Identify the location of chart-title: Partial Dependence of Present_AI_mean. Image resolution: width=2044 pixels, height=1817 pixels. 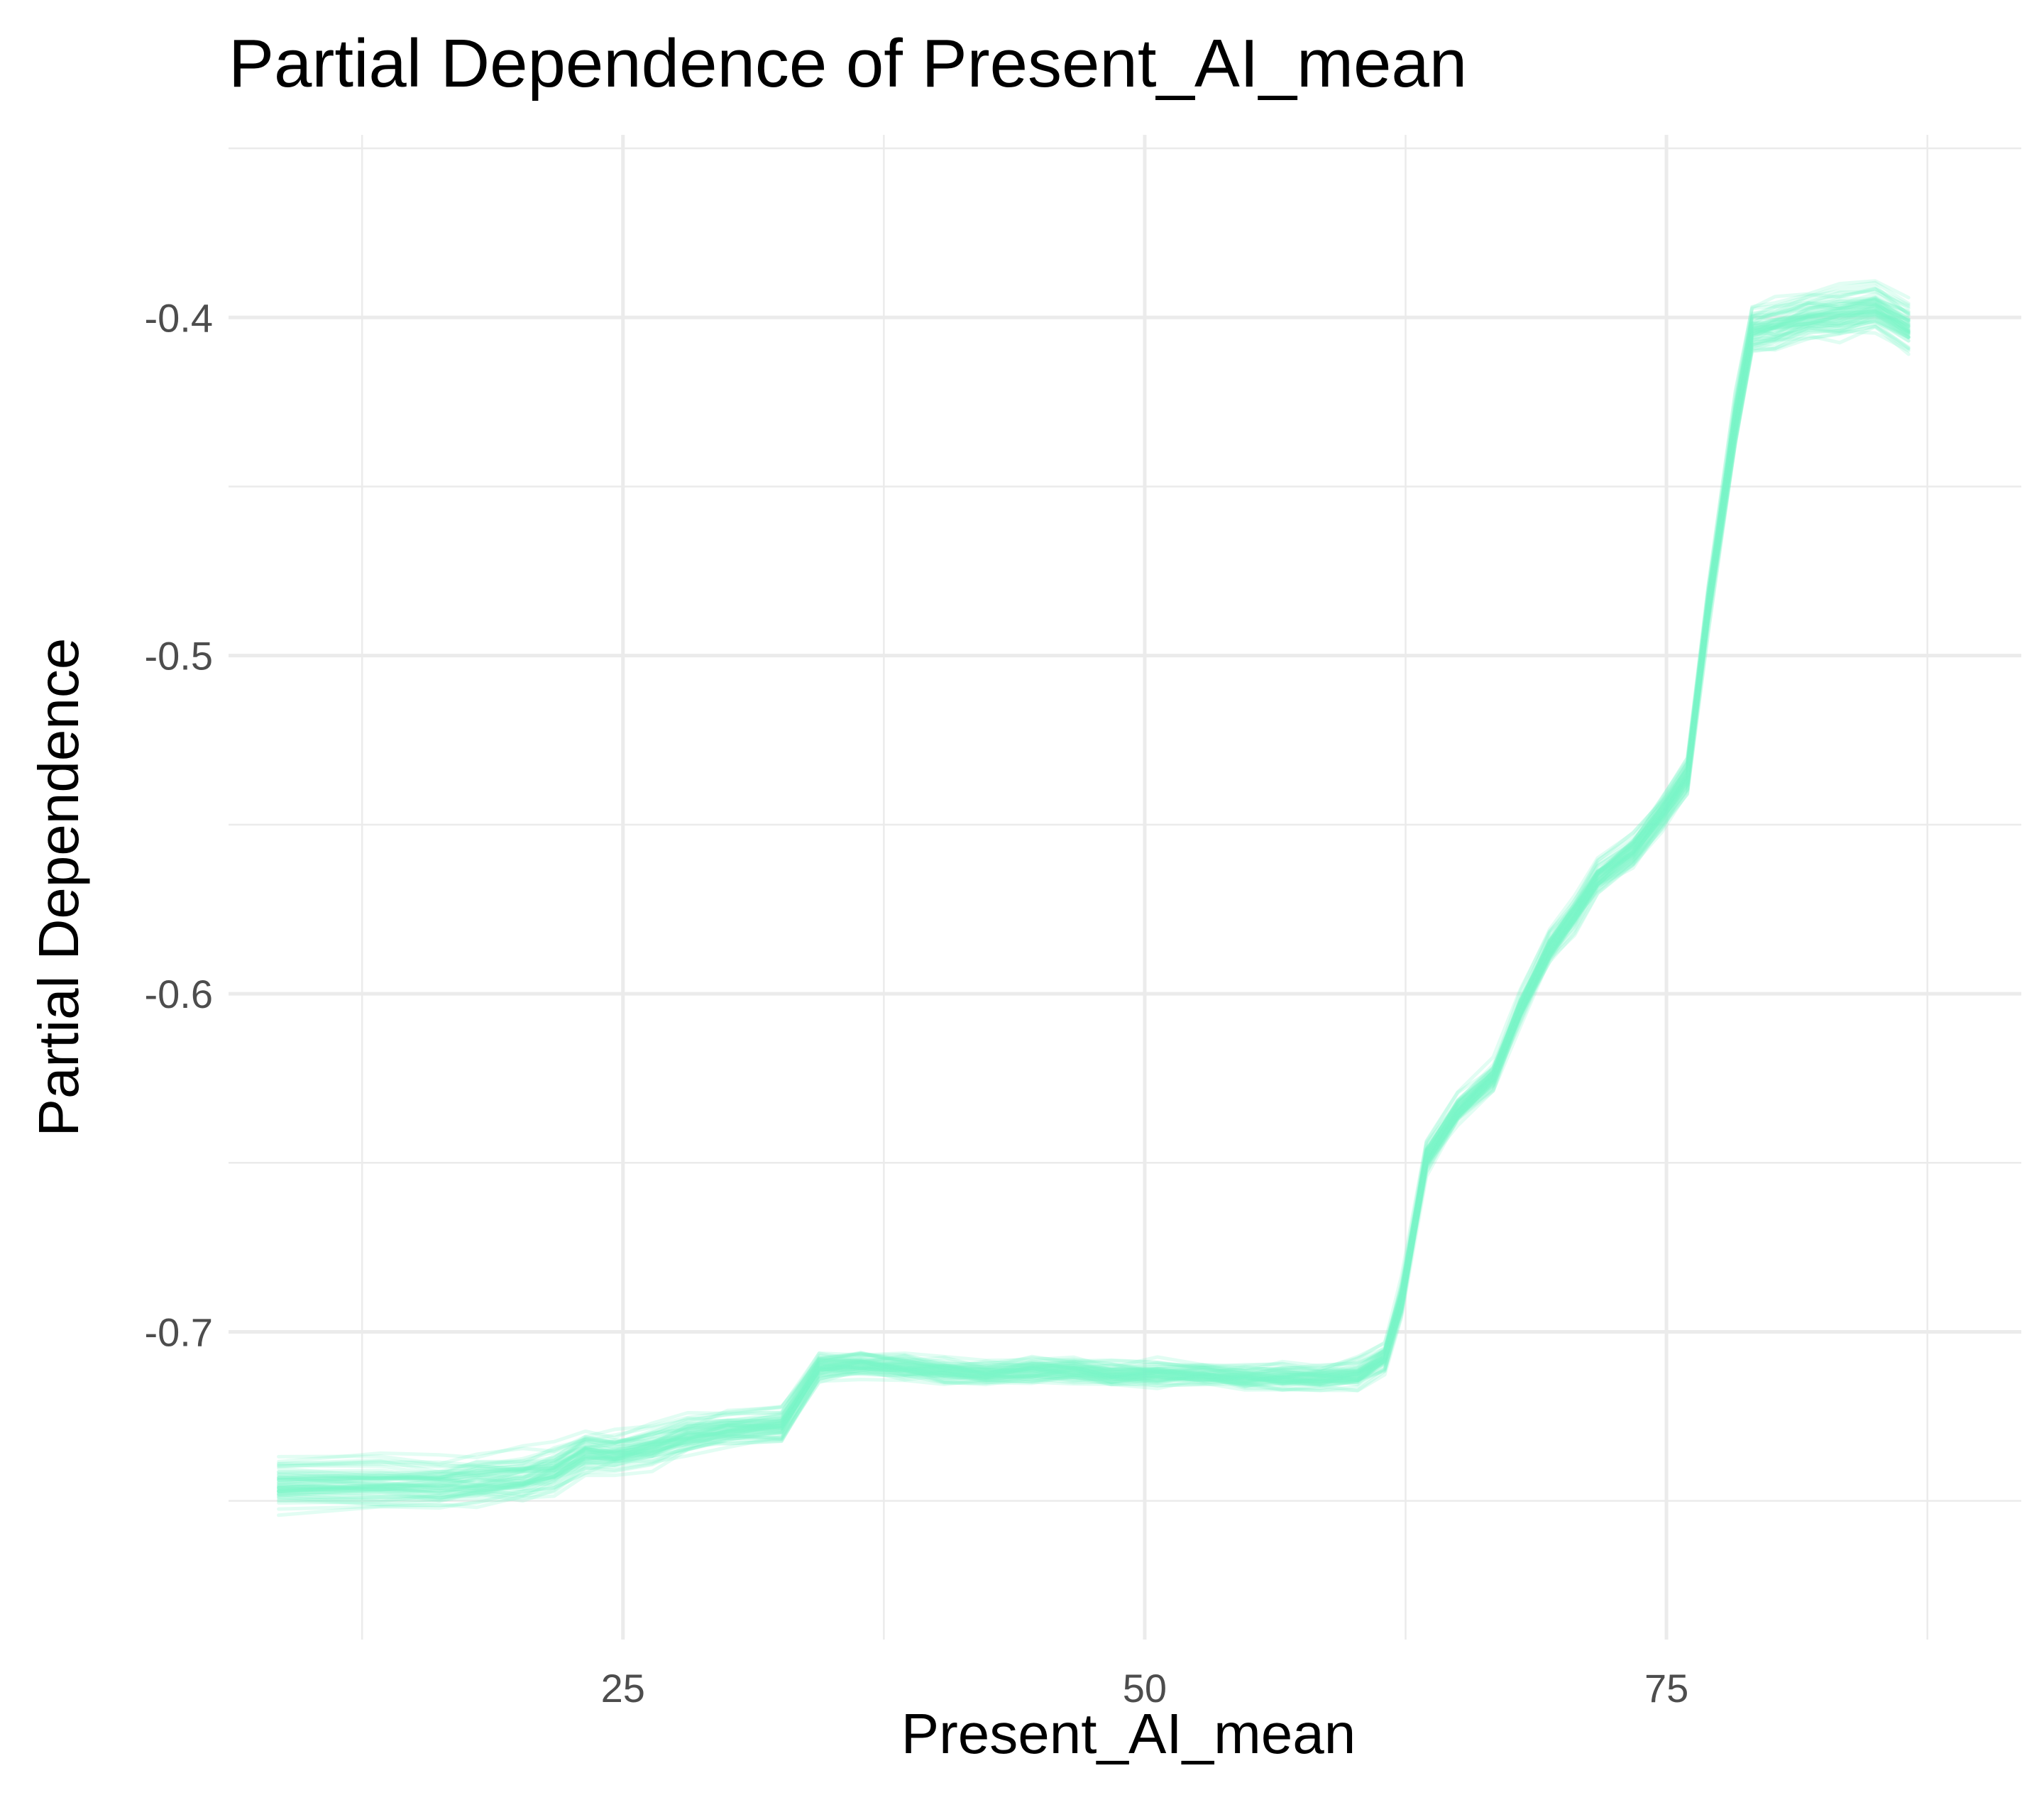
(848, 63).